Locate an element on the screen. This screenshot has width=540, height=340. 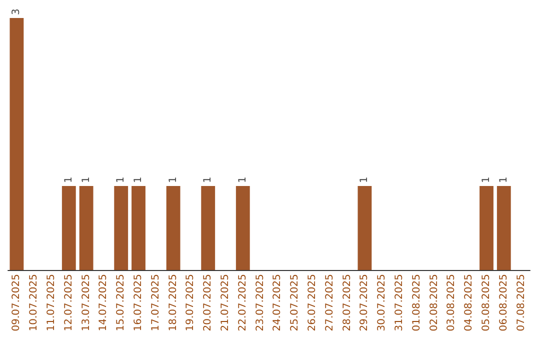
x-tick-label: 27.07.2025 is located at coordinates (330, 303).